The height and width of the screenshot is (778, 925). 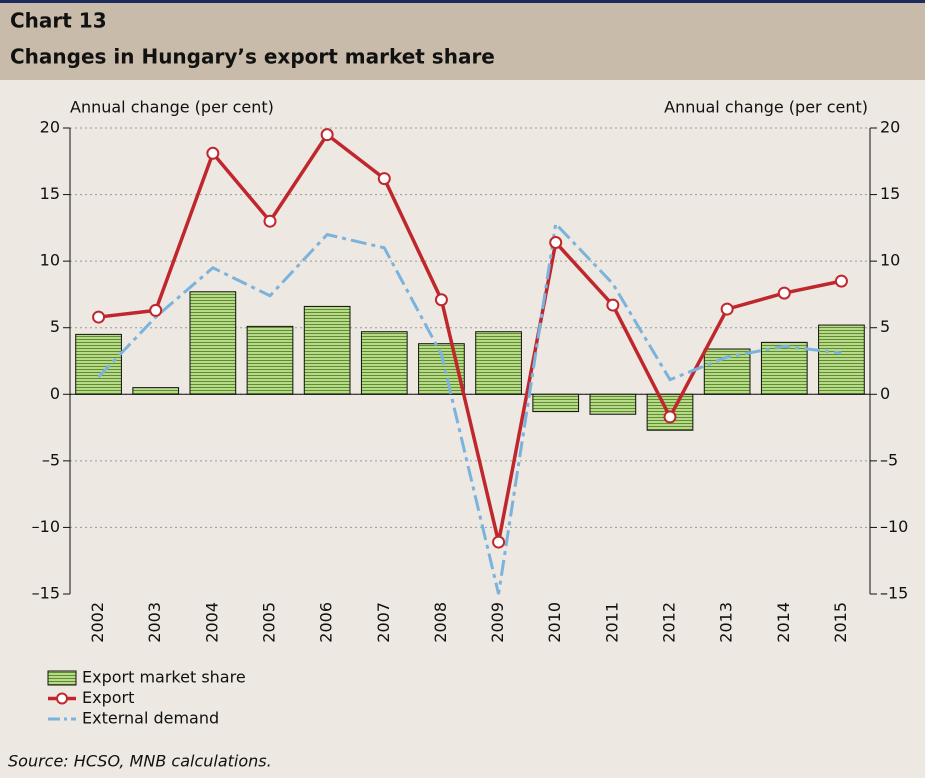 What do you see at coordinates (462, 1) in the screenshot?
I see `header-rule` at bounding box center [462, 1].